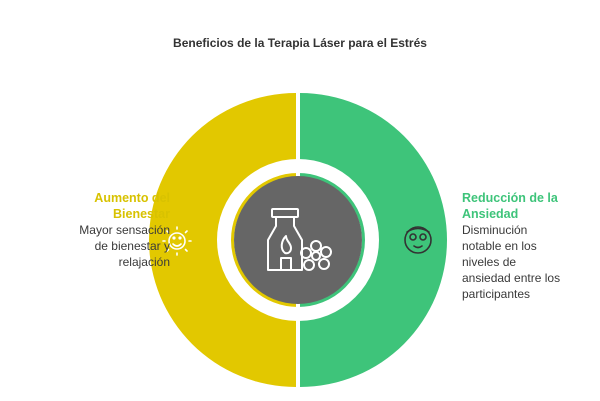  I want to click on separator-ring, so click(298, 240).